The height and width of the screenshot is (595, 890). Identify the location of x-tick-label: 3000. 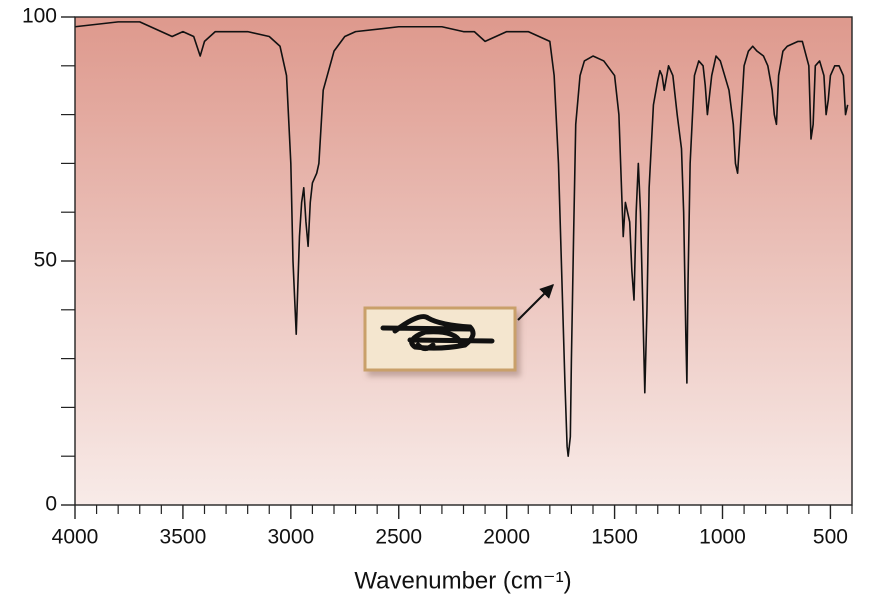
(290, 537).